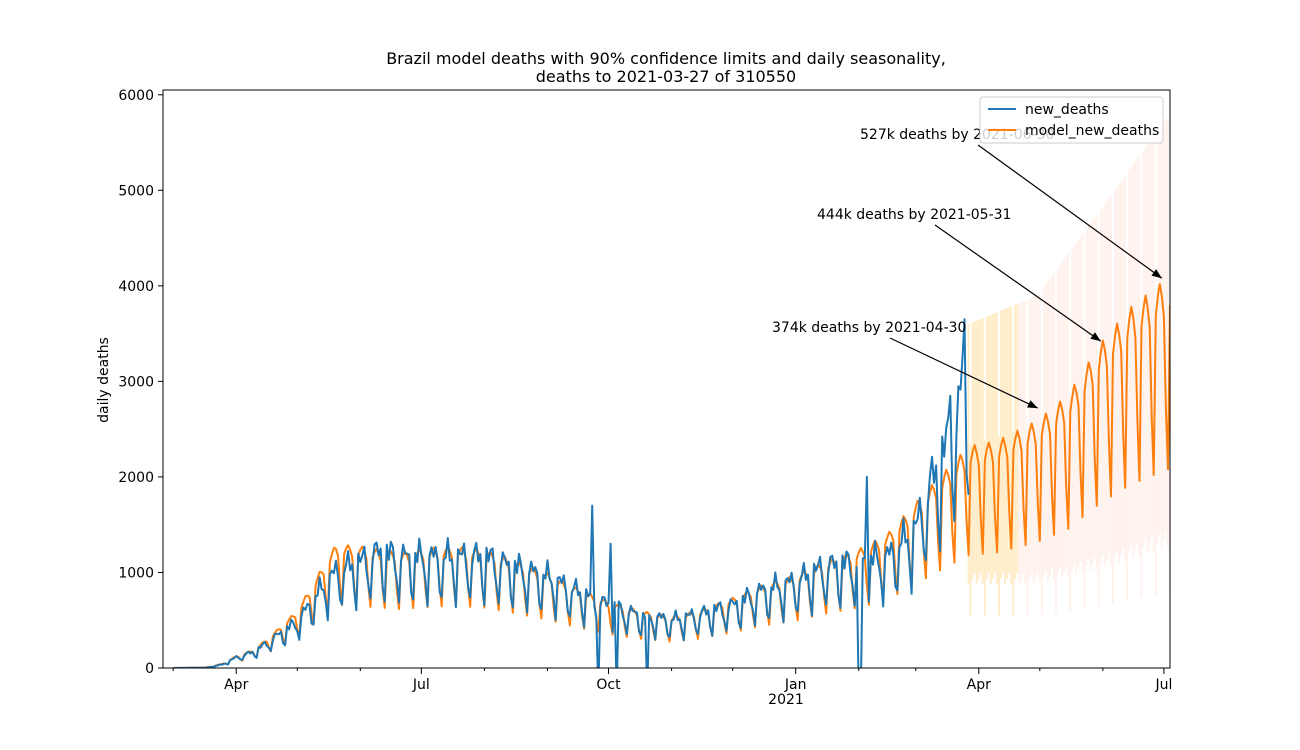  Describe the element at coordinates (666, 76) in the screenshot. I see `chart-subtitle: deaths to 2021-03-27 of 310550` at that location.